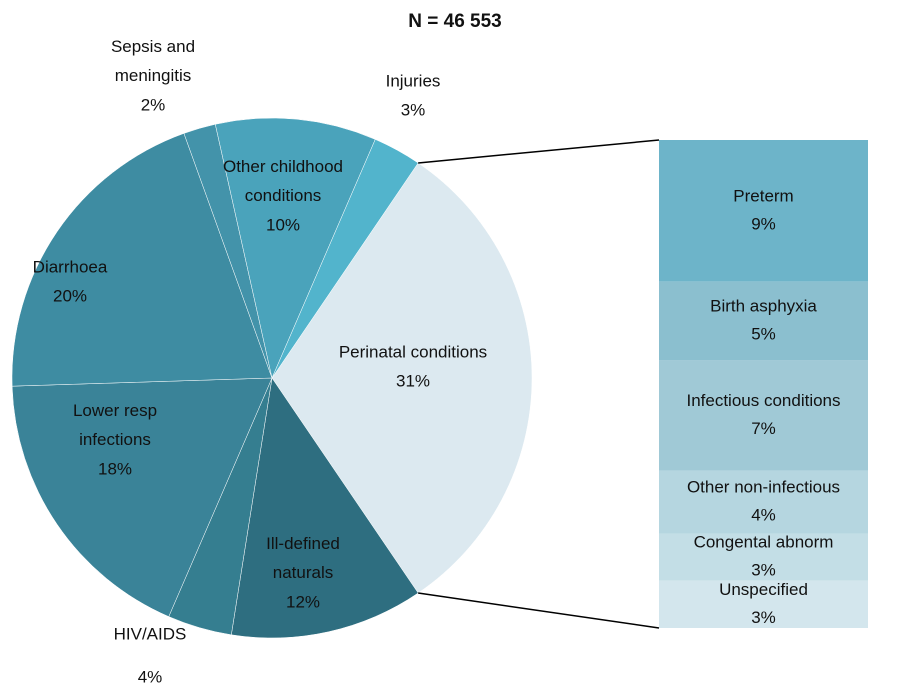  What do you see at coordinates (763, 515) in the screenshot?
I see `bar-value-label: 4%` at bounding box center [763, 515].